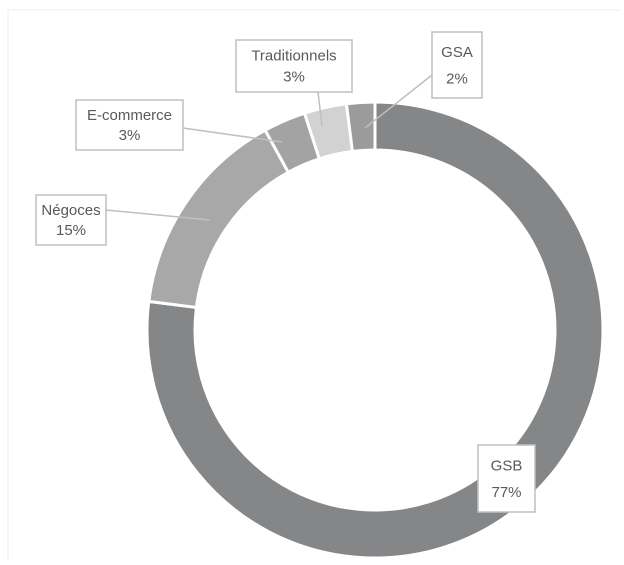  I want to click on value-label: 77%, so click(506, 492).